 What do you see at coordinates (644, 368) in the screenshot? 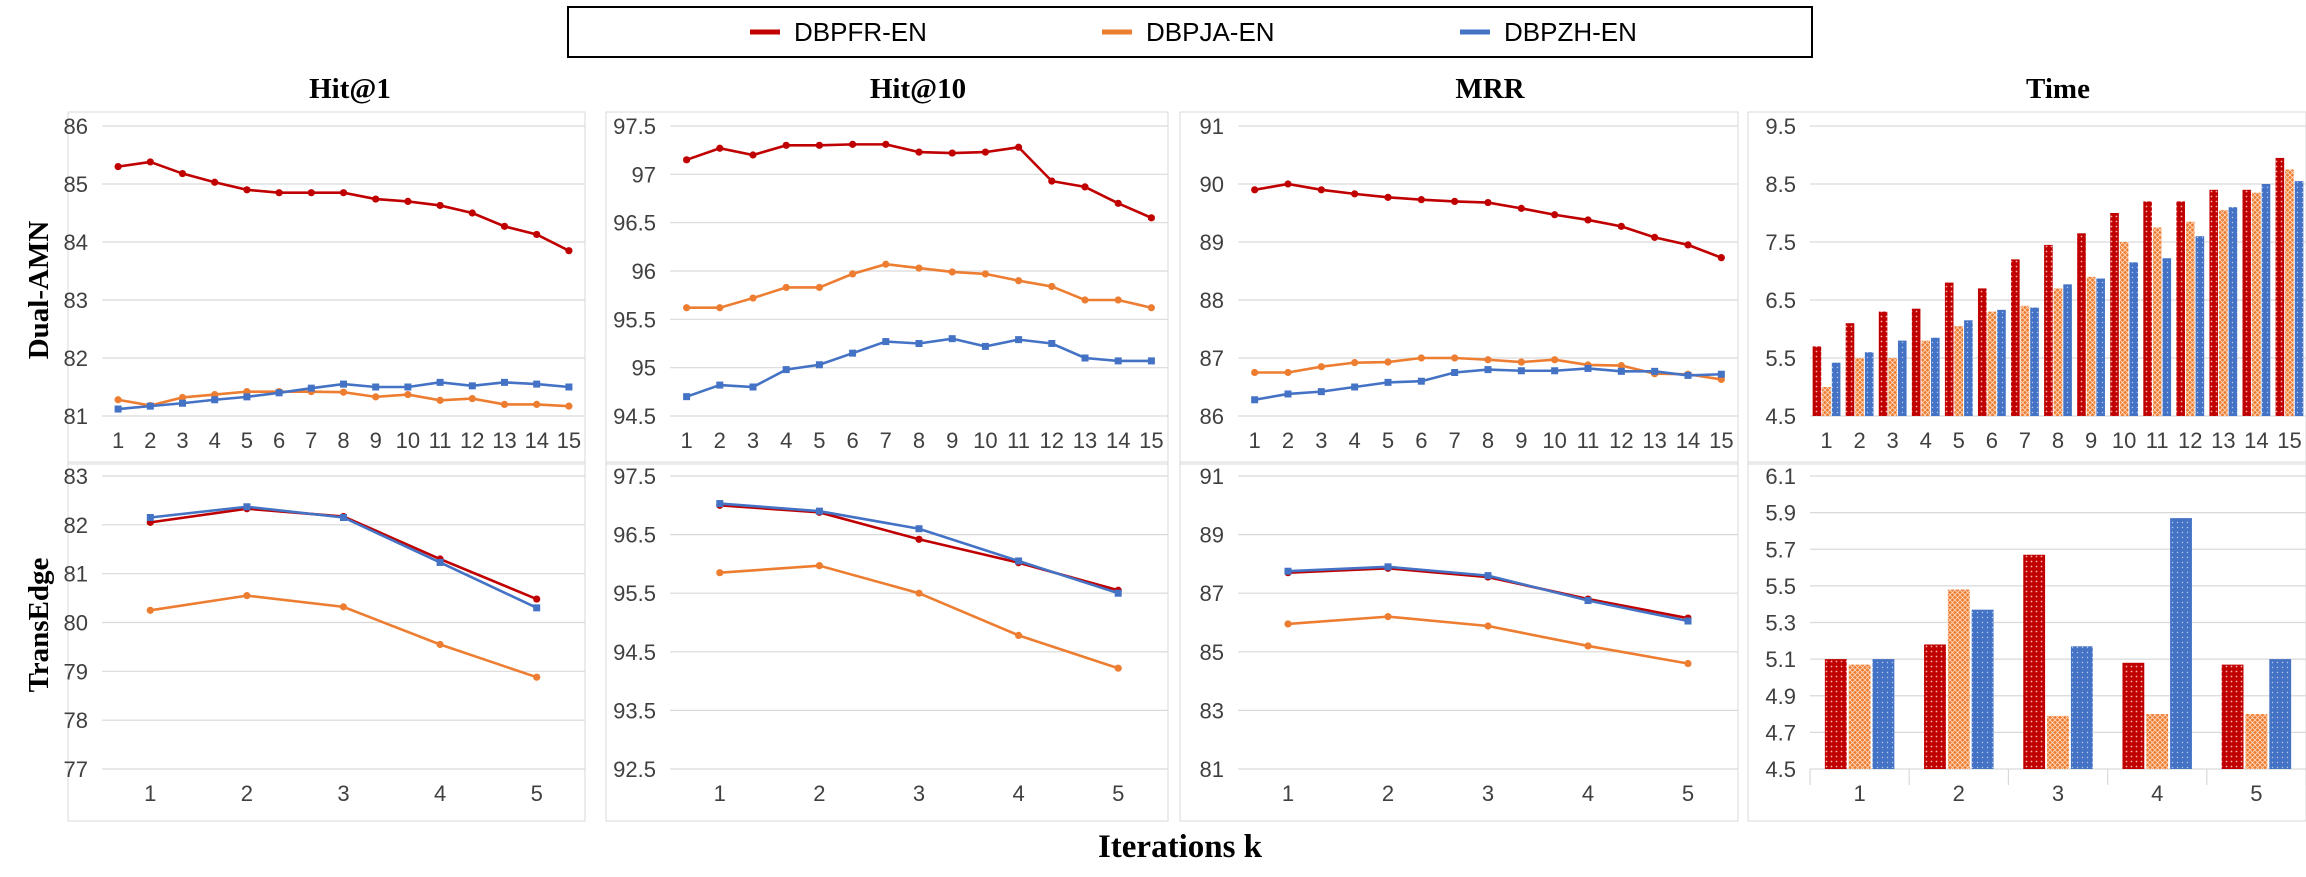
I see `y-tick-label: 95` at bounding box center [644, 368].